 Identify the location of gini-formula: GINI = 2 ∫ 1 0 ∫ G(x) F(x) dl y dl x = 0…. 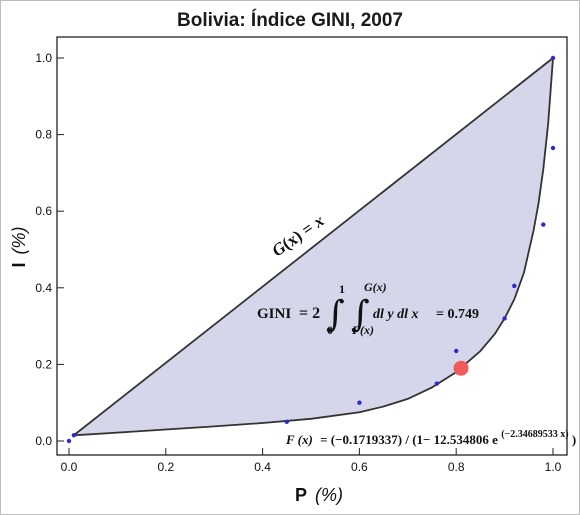
(368, 308).